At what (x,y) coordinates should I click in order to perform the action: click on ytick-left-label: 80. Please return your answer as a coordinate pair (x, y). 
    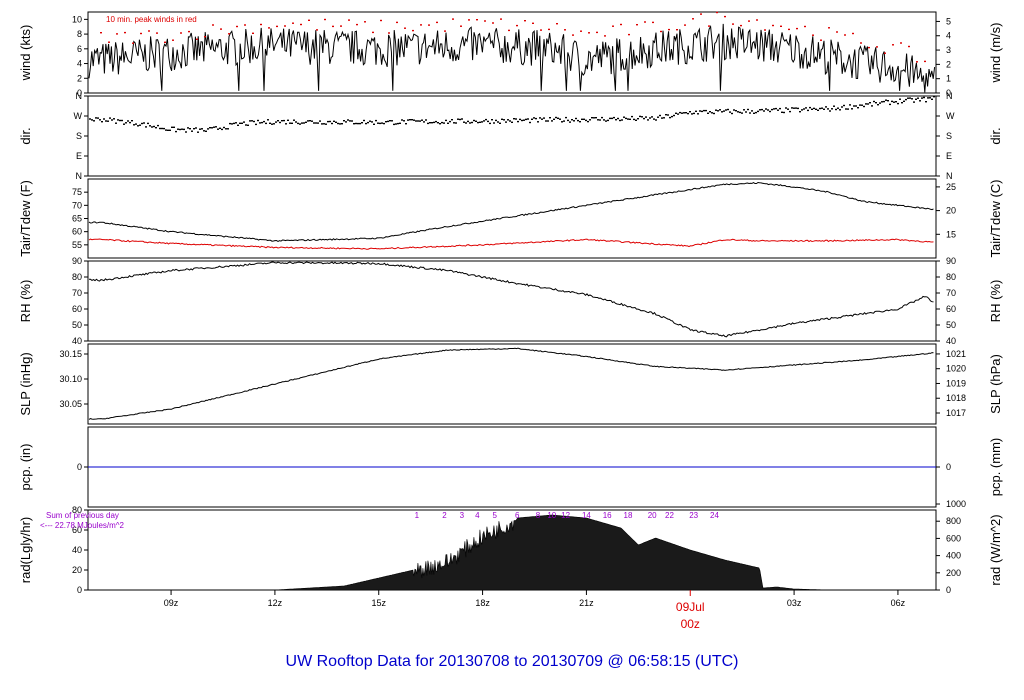
    Looking at the image, I should click on (77, 510).